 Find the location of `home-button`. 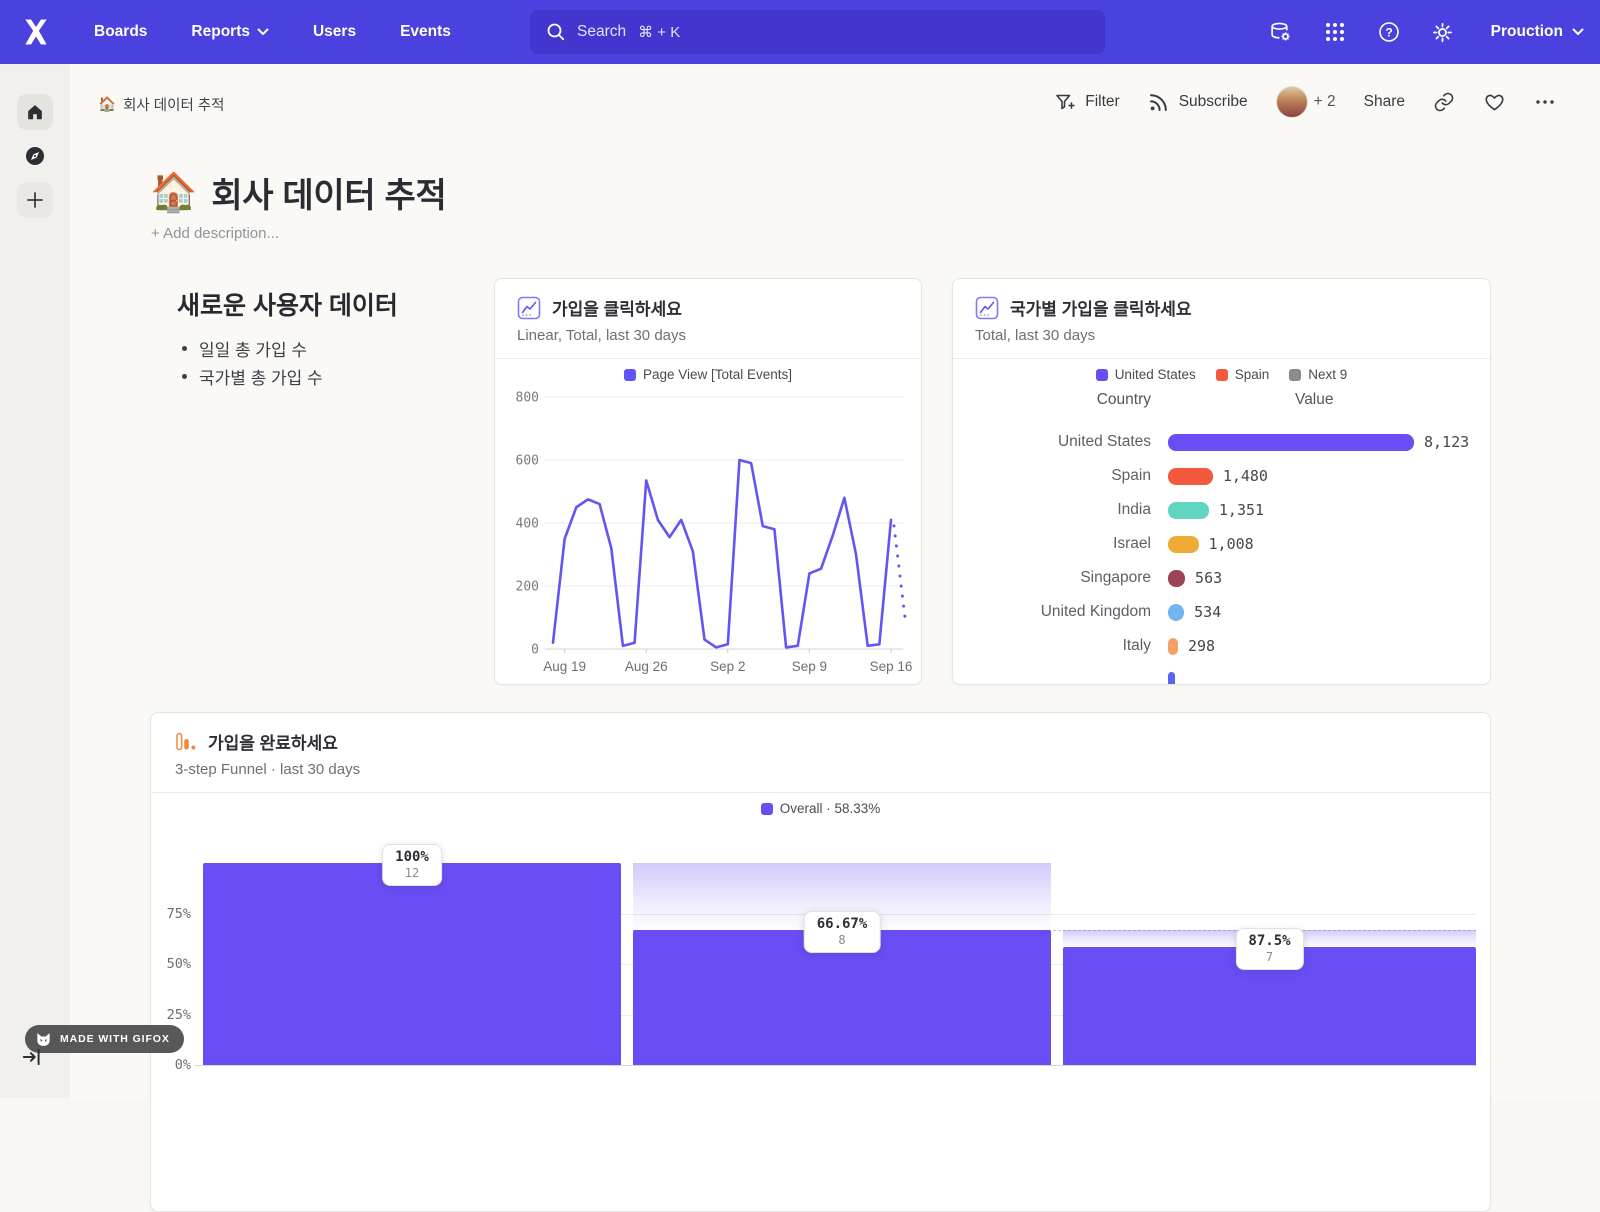

home-button is located at coordinates (35, 112).